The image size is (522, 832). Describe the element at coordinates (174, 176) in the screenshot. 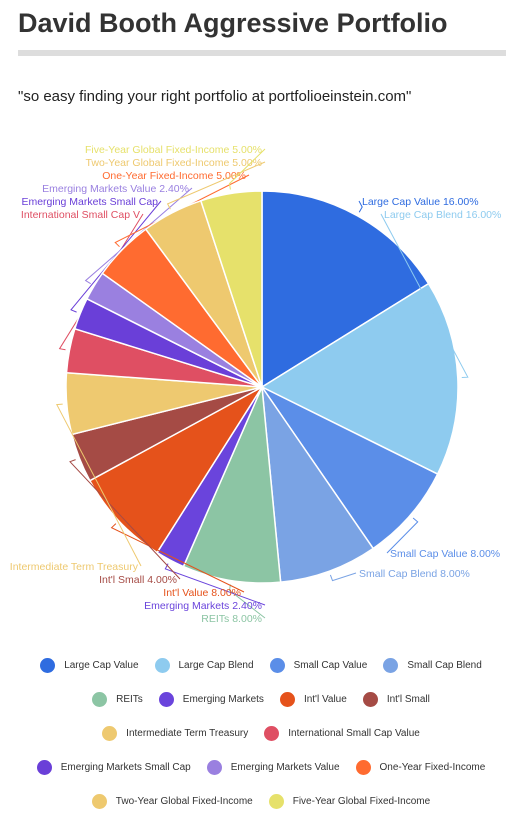

I see `data-label-one-year-fixed-income: One-Year Fixed-Income 5.00%` at that location.